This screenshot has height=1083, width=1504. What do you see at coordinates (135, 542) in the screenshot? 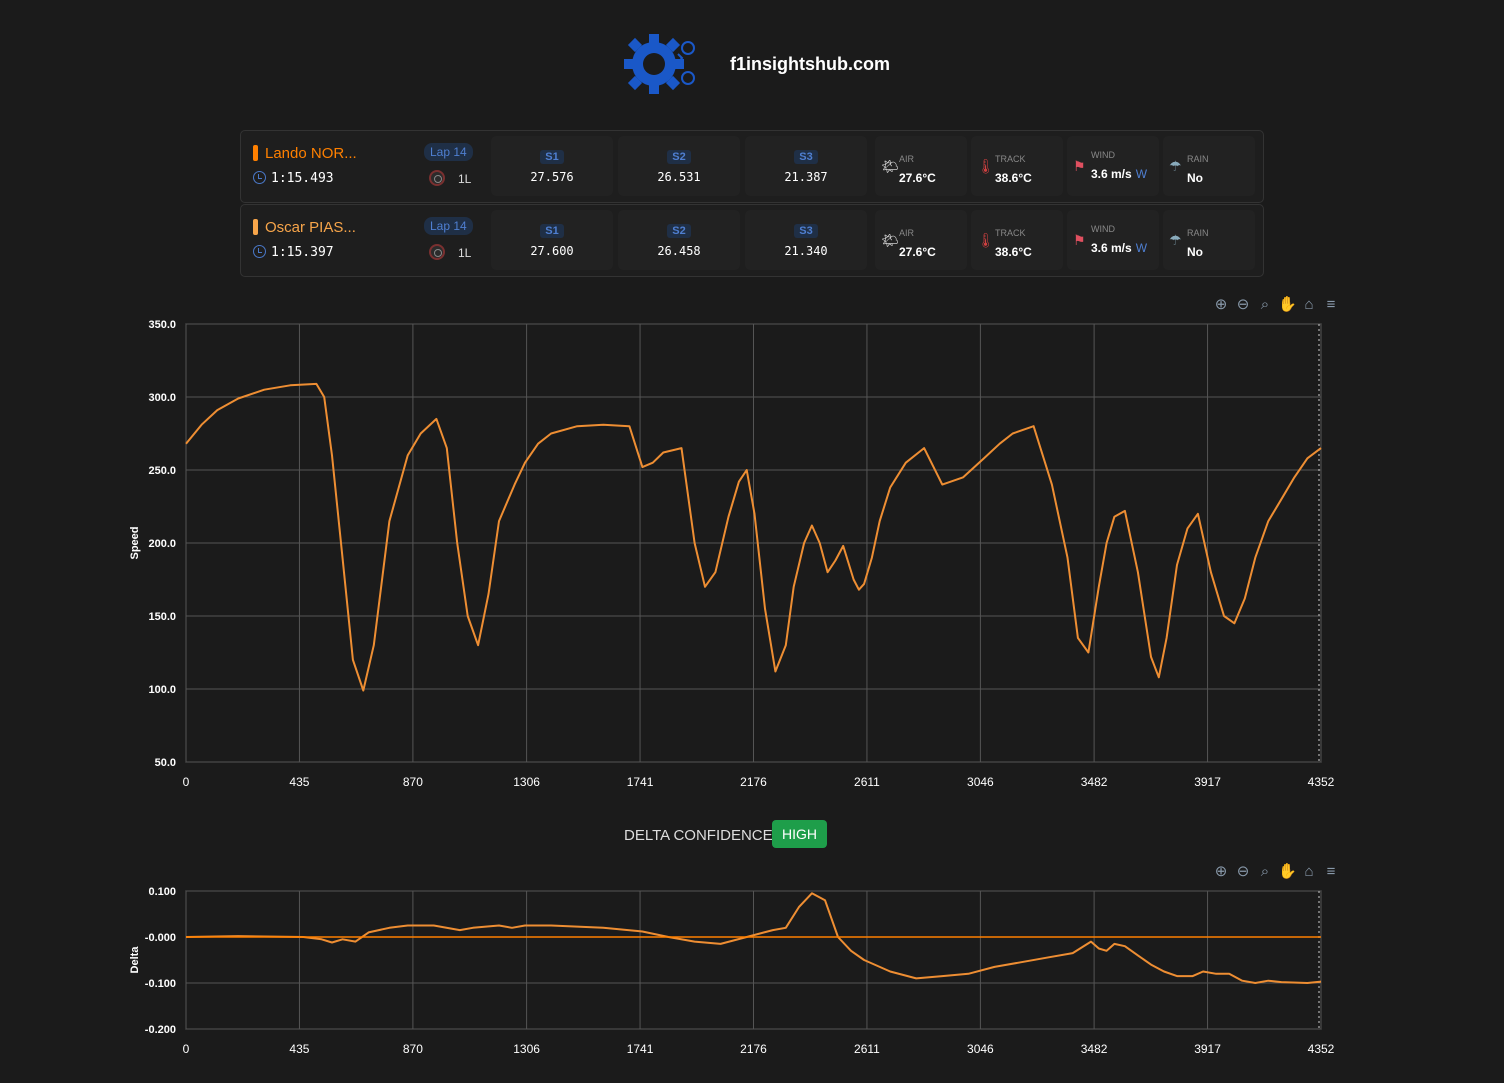
I see `y-axis-label: Speed` at bounding box center [135, 542].